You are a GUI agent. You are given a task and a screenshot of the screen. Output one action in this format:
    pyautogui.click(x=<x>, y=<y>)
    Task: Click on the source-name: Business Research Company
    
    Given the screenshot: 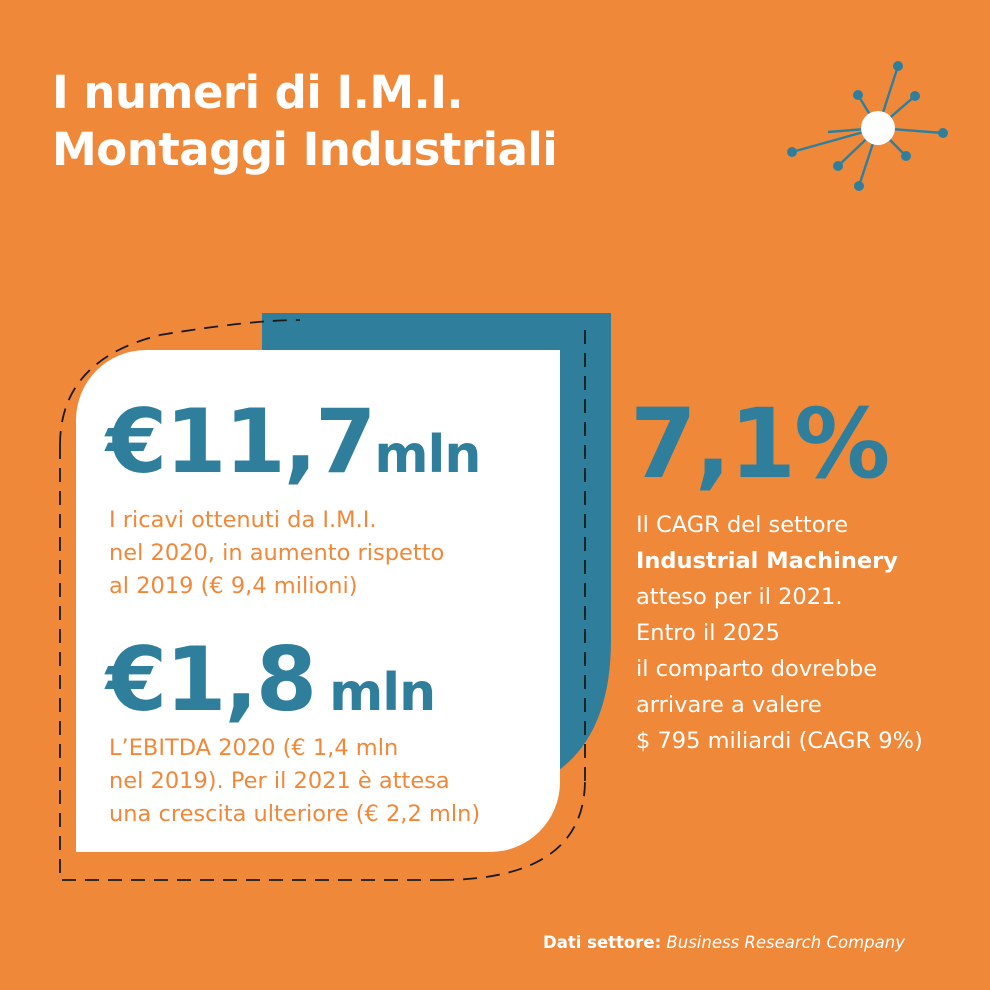 What is the action you would take?
    pyautogui.click(x=785, y=942)
    